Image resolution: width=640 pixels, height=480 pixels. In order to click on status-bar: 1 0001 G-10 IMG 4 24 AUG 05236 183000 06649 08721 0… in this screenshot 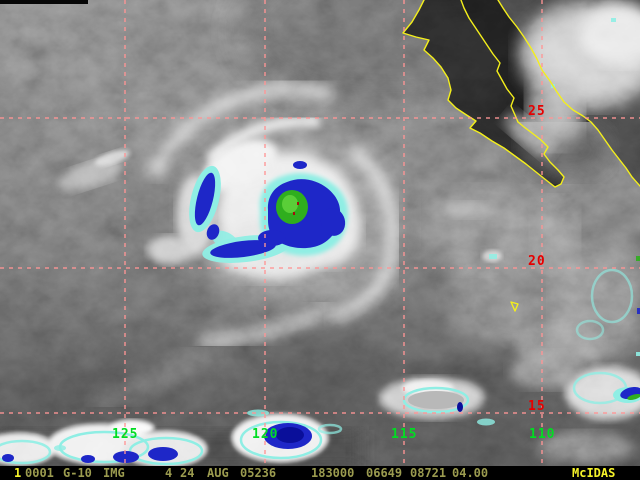, I will do `click(320, 473)`.